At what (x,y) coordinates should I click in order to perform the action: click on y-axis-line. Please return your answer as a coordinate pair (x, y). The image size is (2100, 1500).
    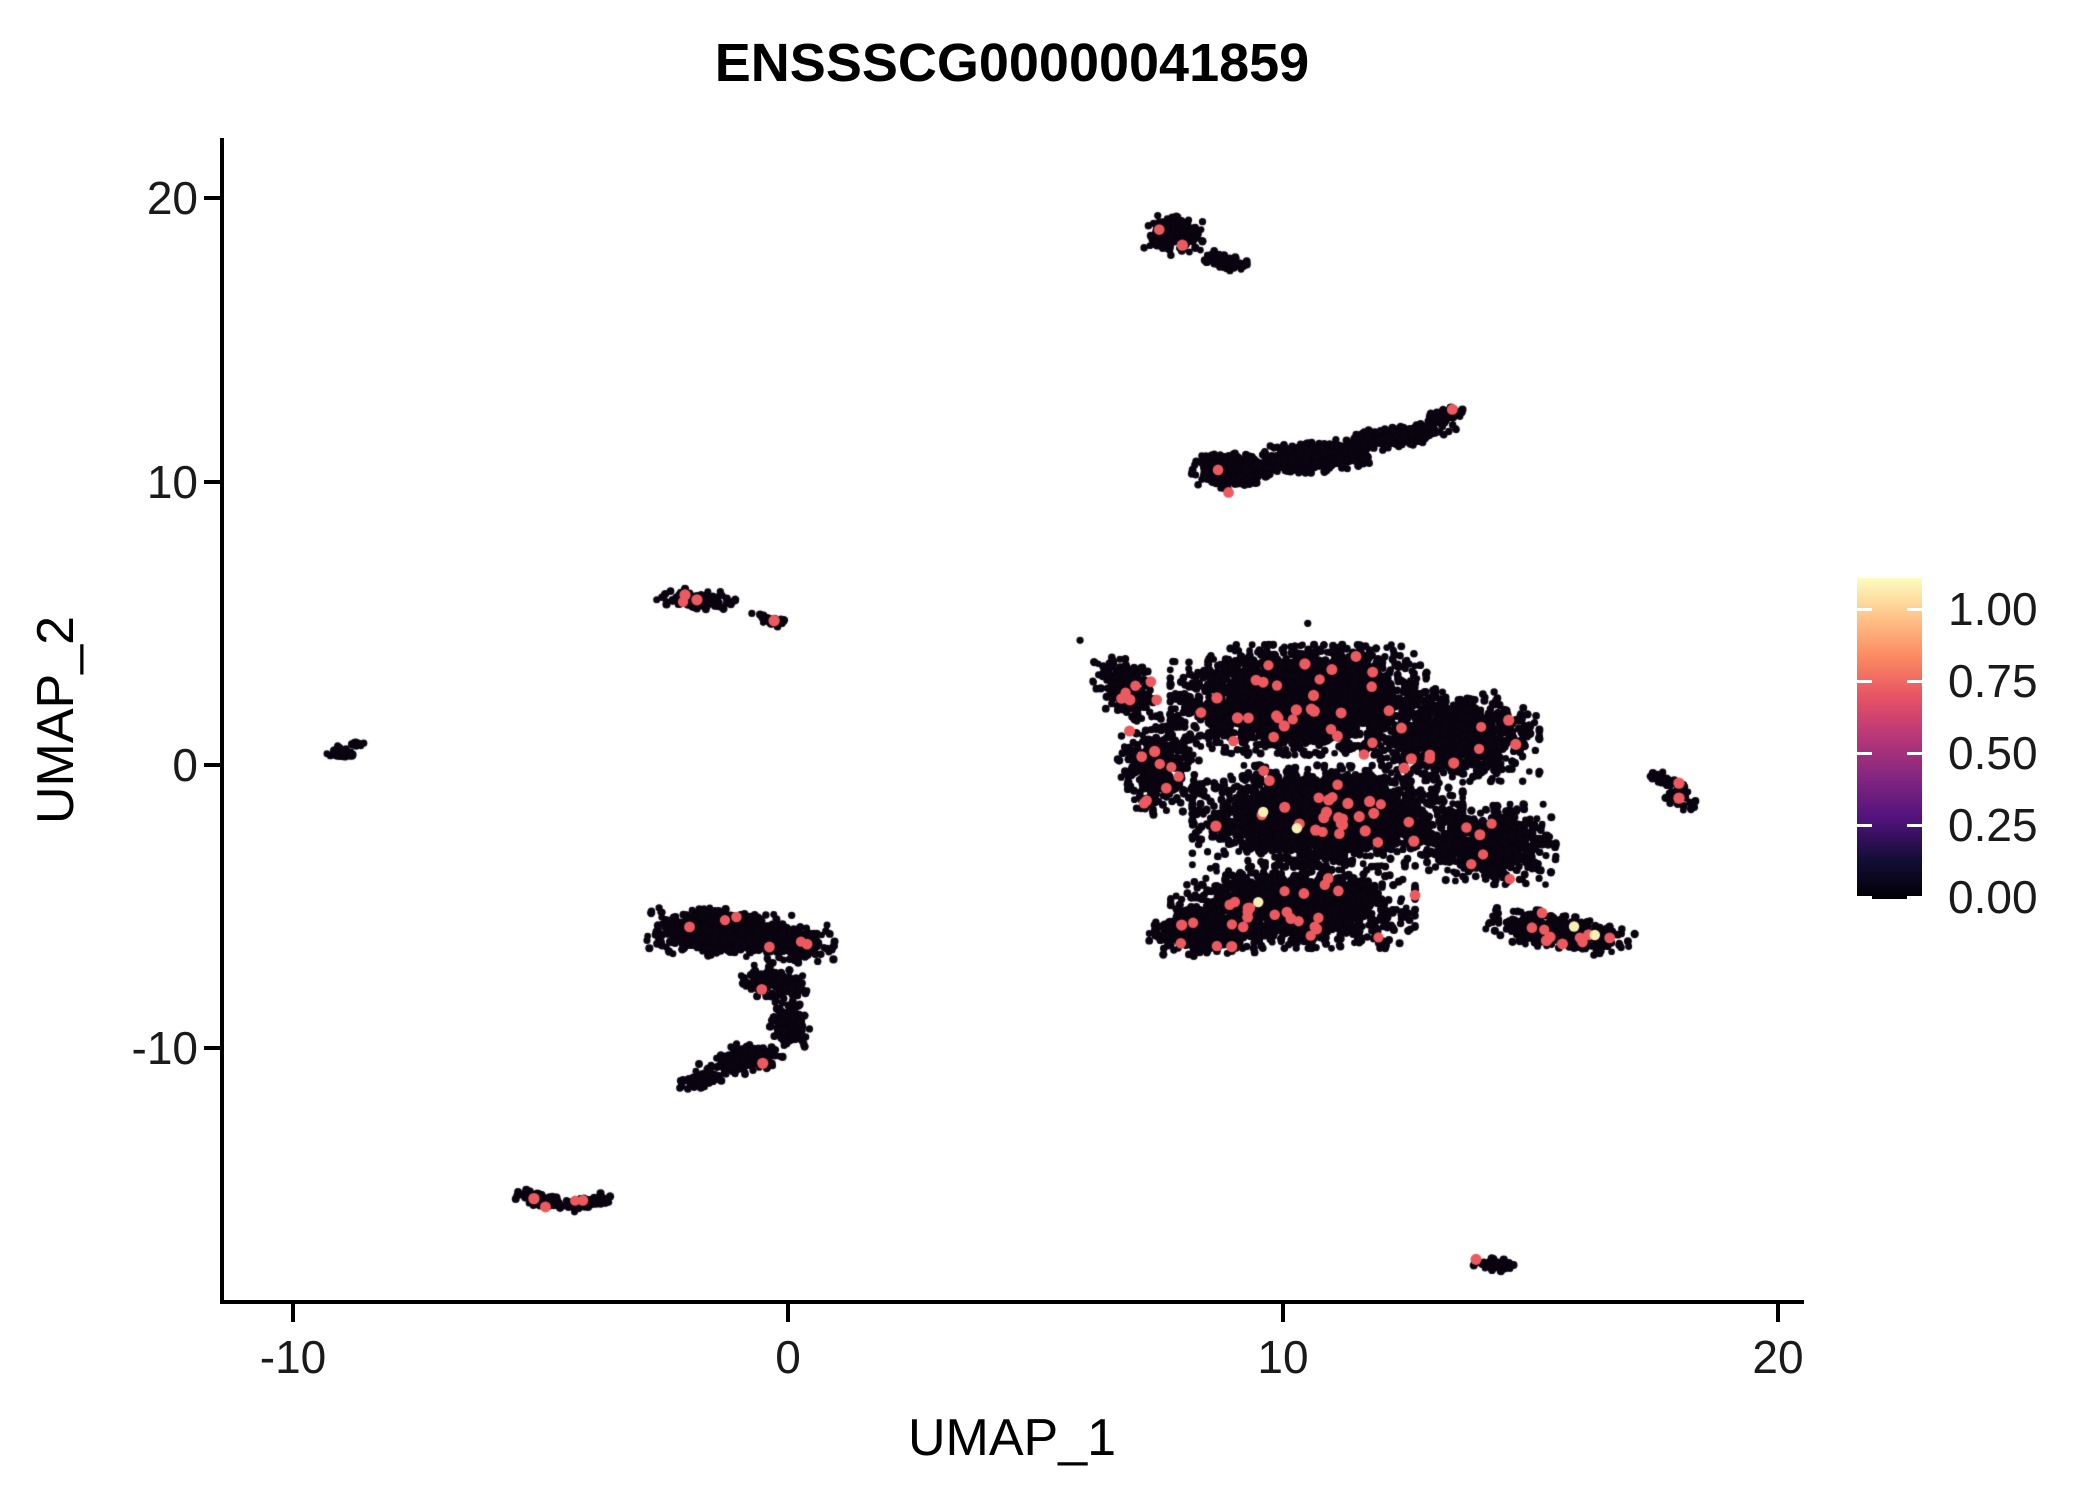
    Looking at the image, I should click on (222, 721).